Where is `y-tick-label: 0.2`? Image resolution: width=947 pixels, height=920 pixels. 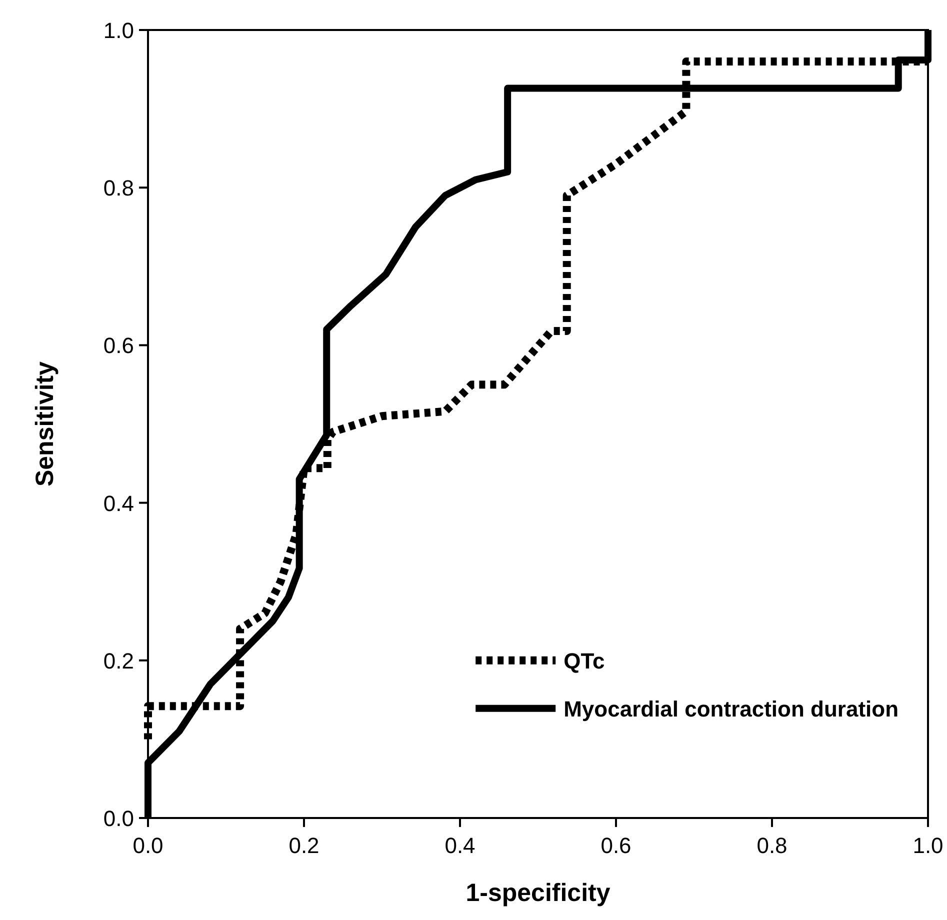
y-tick-label: 0.2 is located at coordinates (118, 661).